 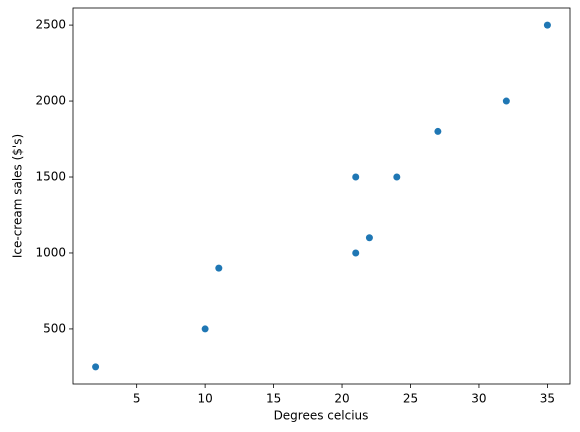 What do you see at coordinates (547, 399) in the screenshot?
I see `x-tick-label: 35` at bounding box center [547, 399].